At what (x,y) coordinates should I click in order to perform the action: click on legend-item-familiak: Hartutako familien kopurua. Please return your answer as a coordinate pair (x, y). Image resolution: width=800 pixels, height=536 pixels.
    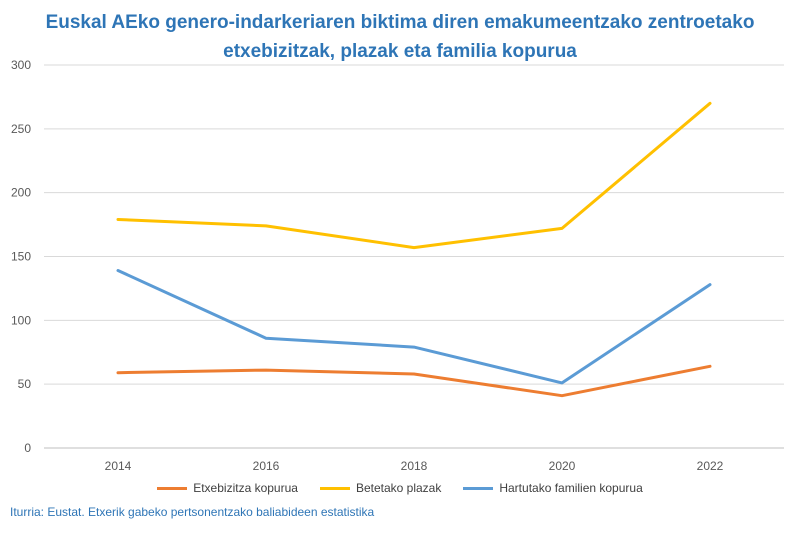
    Looking at the image, I should click on (553, 488).